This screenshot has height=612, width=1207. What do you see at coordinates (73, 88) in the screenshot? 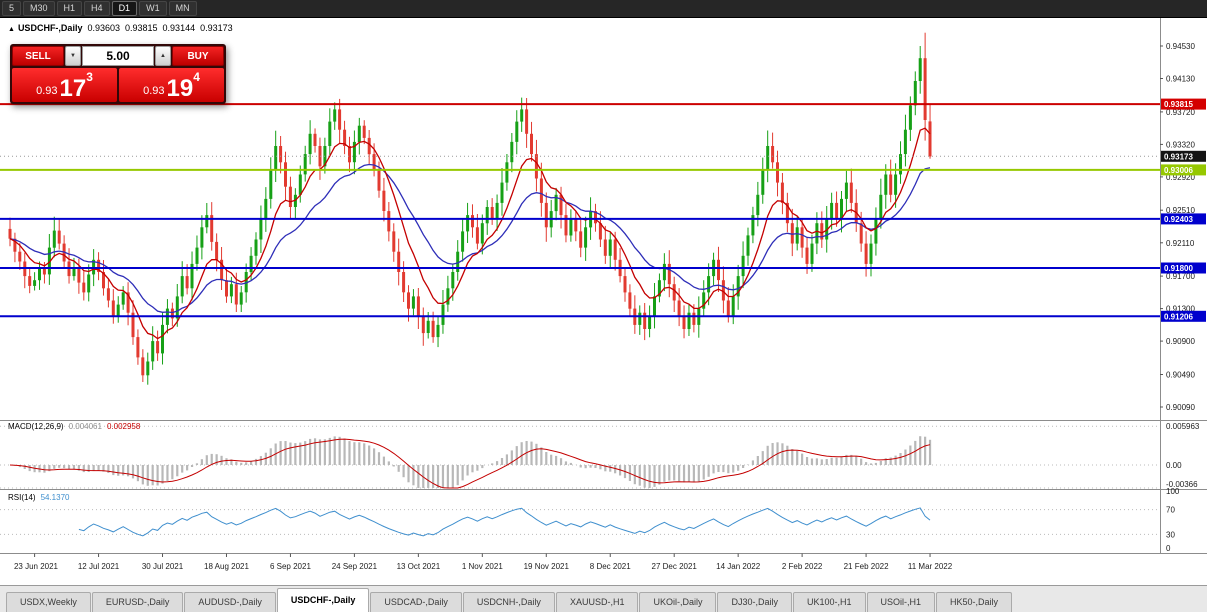
I see `bid-price-big: 17` at bounding box center [73, 88].